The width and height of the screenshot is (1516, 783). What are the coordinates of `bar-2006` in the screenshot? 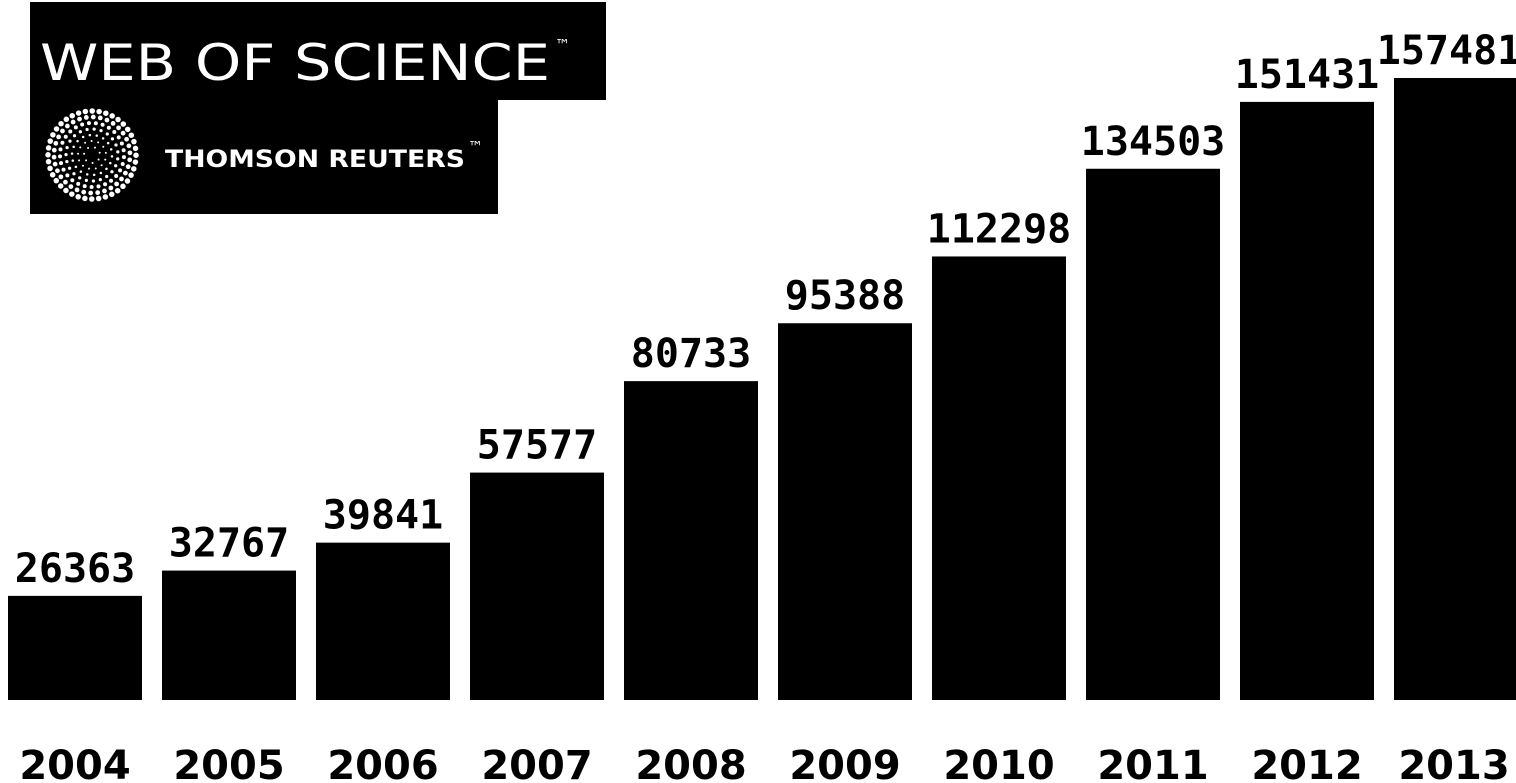 It's located at (383, 621).